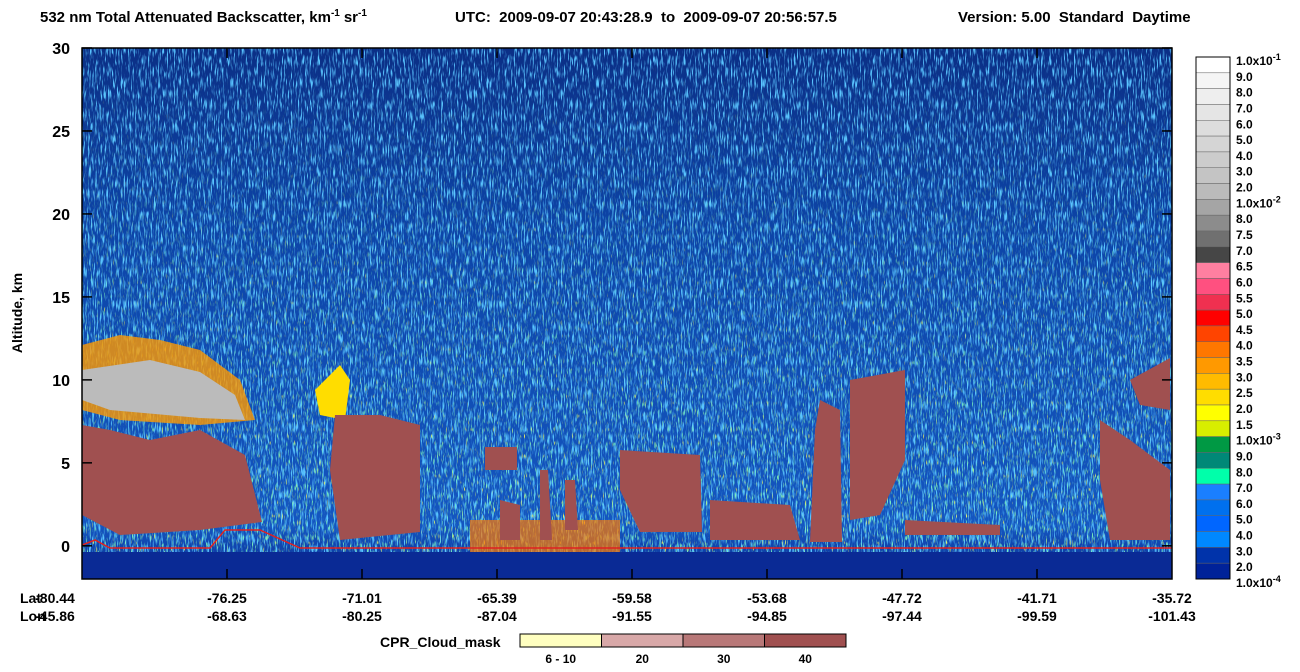 The width and height of the screenshot is (1300, 672). I want to click on y-tick-label: 30, so click(61, 49).